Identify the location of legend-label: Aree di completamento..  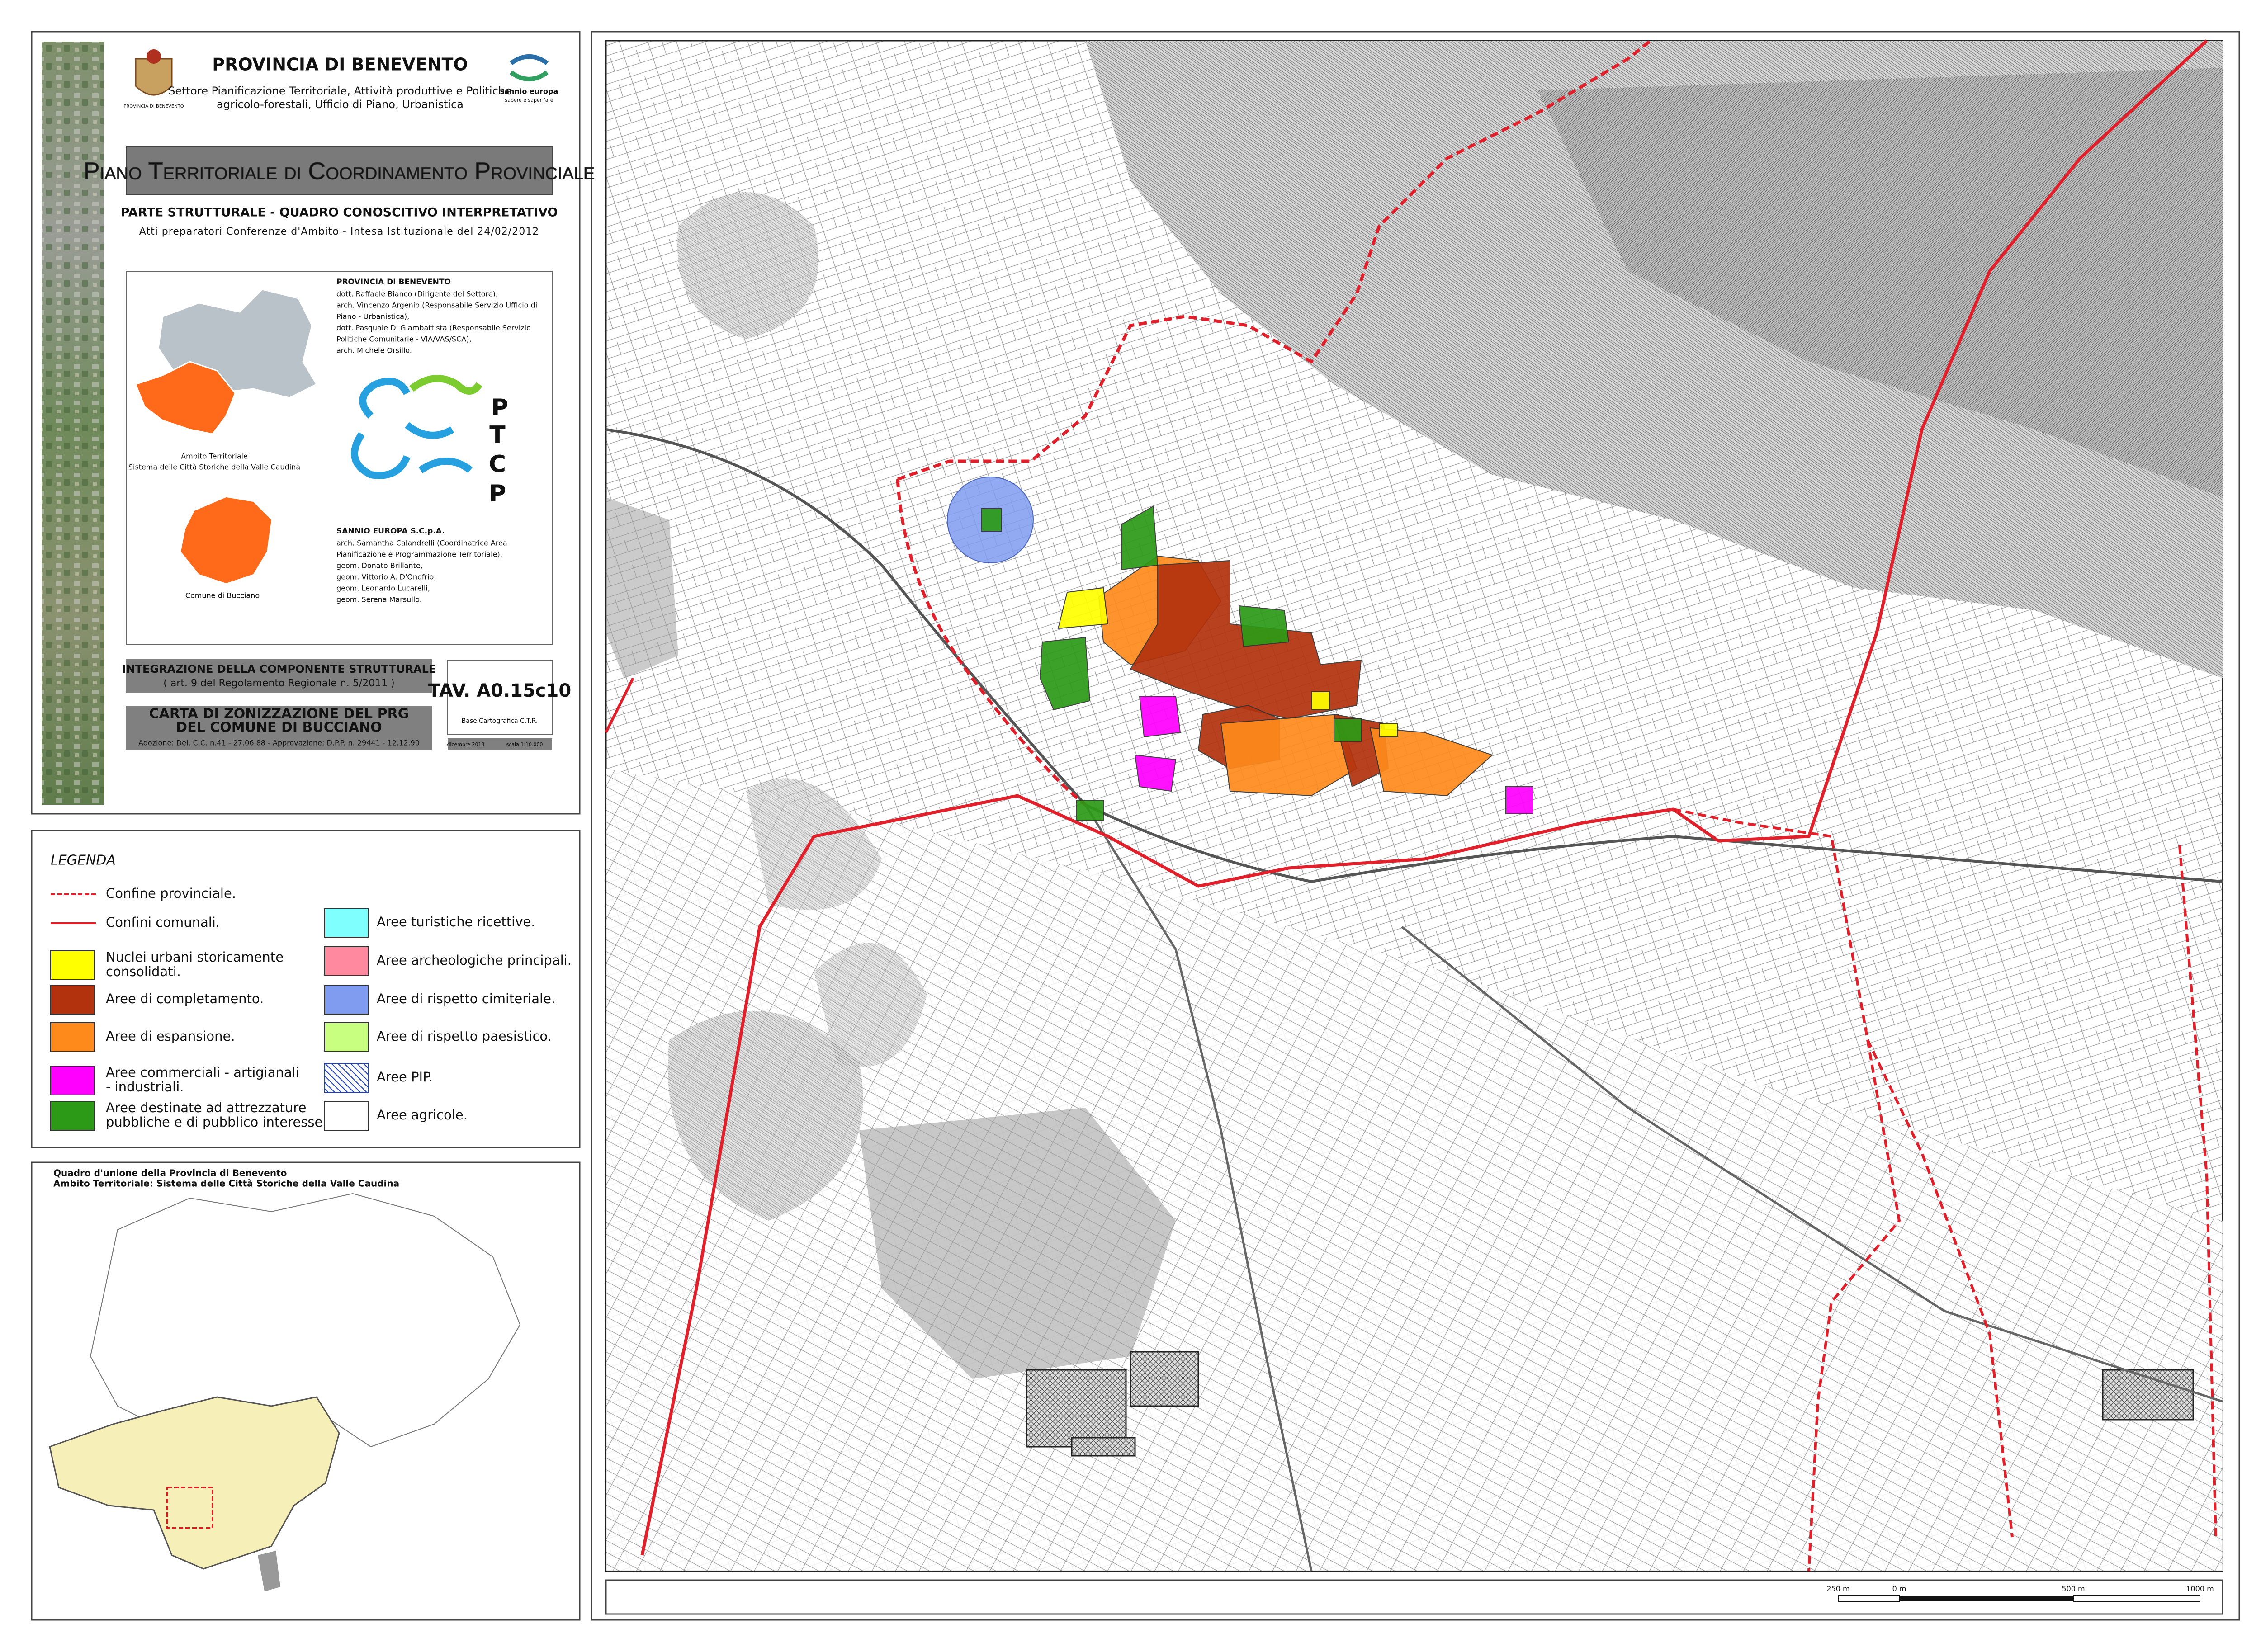
(185, 998).